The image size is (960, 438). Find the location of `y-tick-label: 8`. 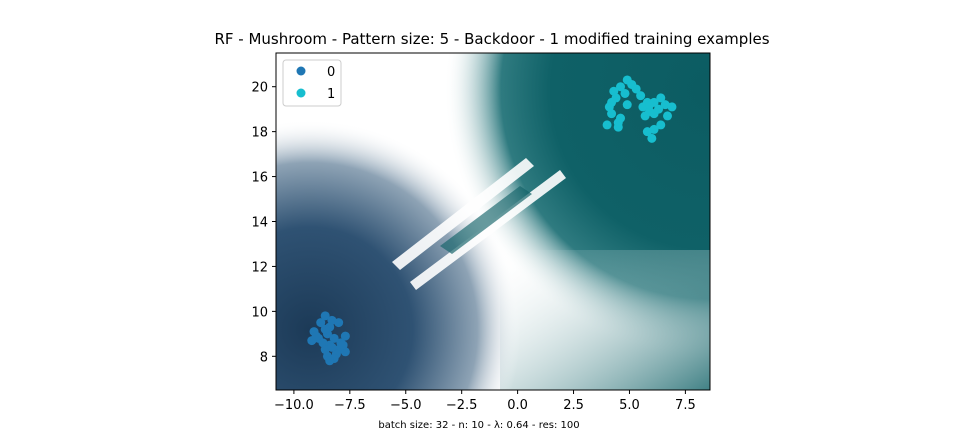

y-tick-label: 8 is located at coordinates (264, 357).